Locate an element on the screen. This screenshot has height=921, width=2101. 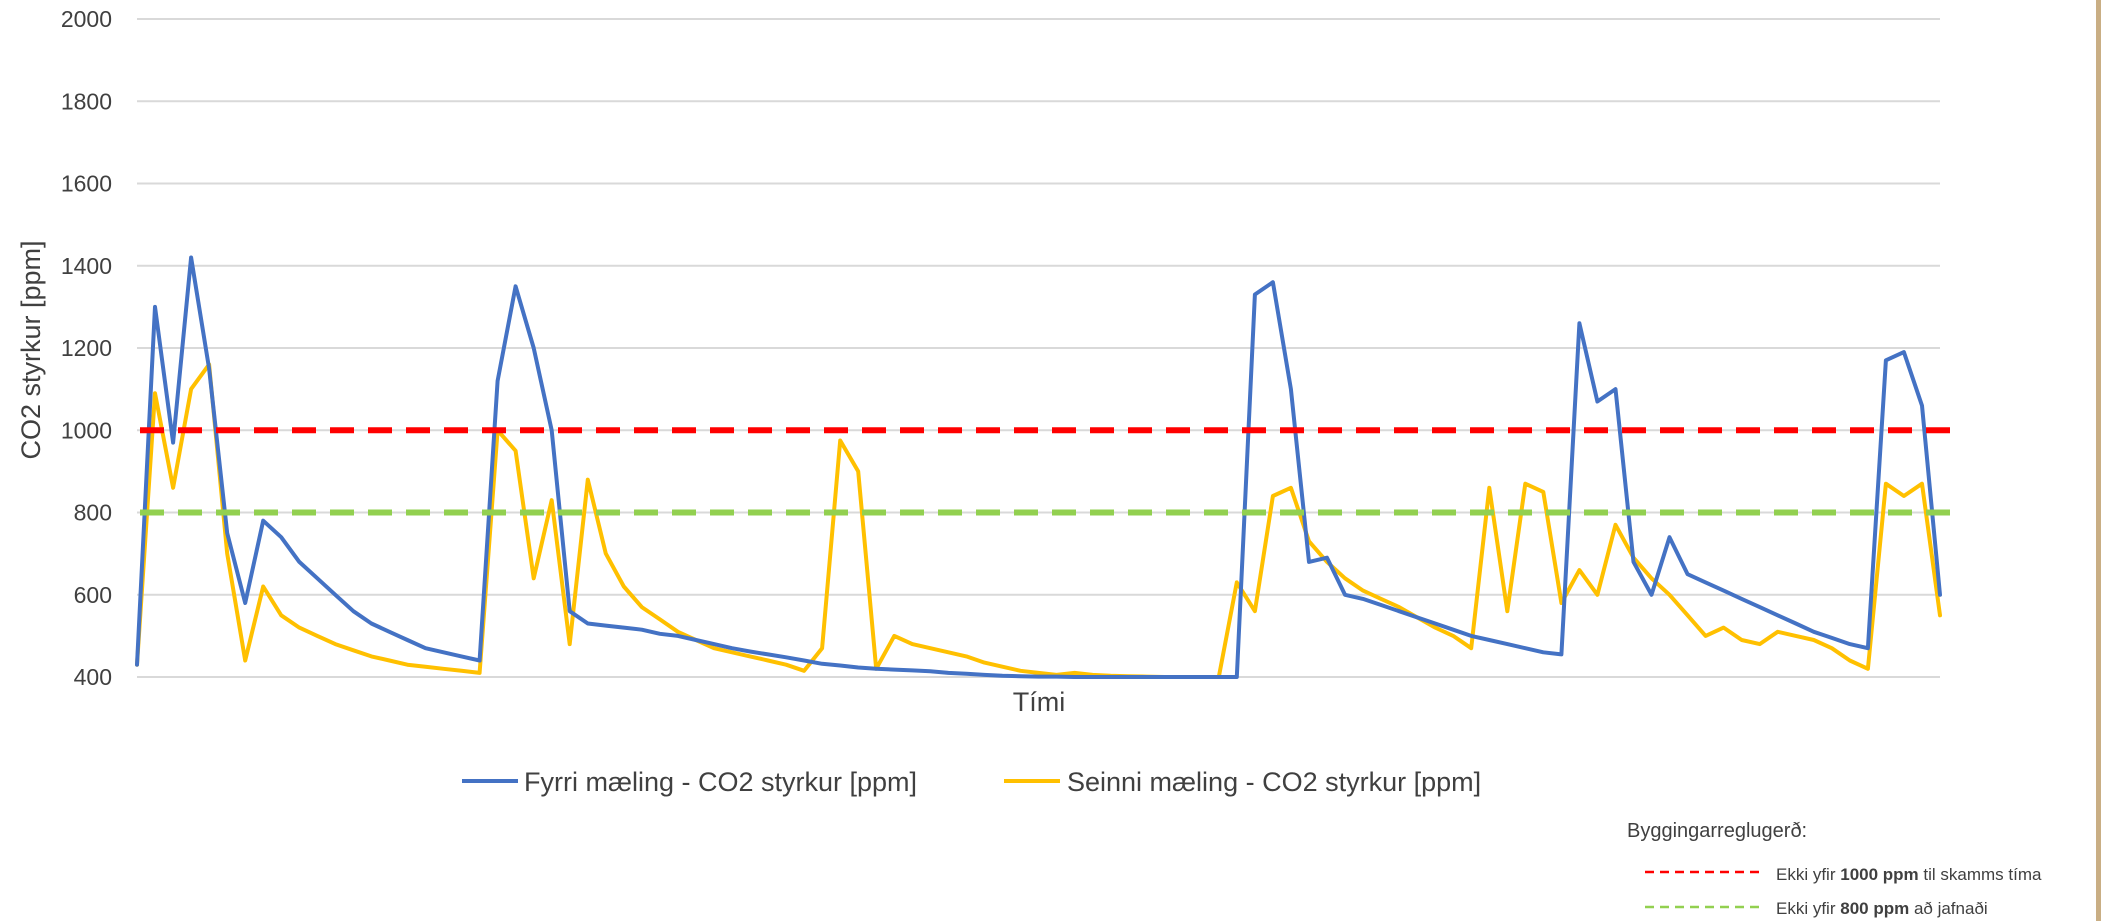
y-tick-labels: 400 600 800 1000 1200 1400 1600 1800 2000 is located at coordinates (86, 348).